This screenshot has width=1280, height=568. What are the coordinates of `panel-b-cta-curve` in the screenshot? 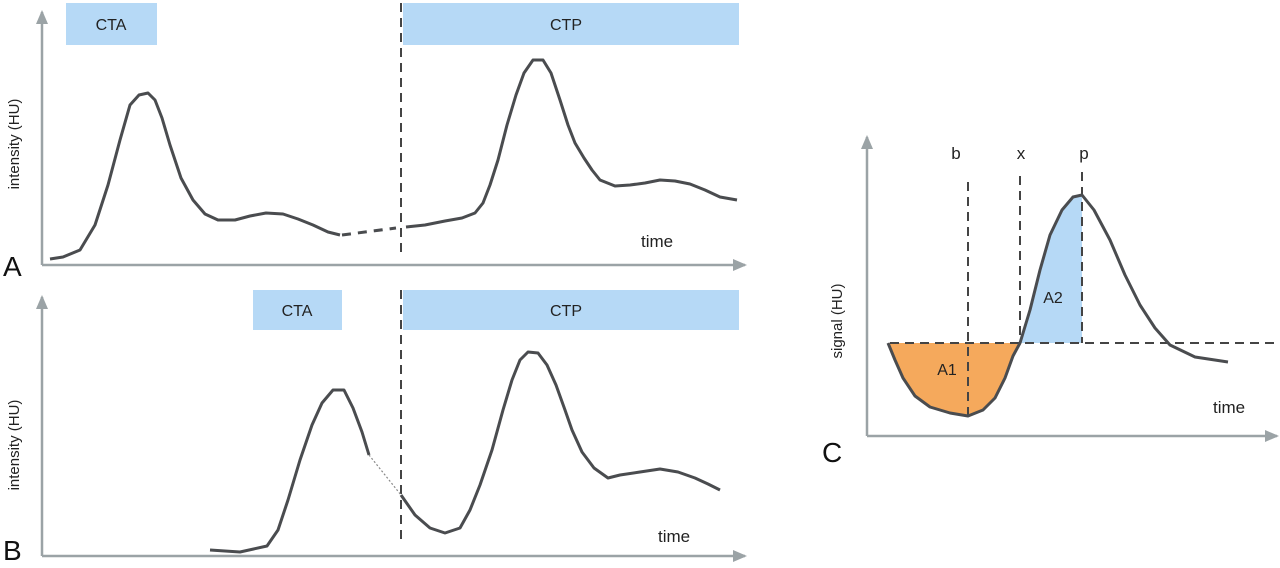 It's located at (290, 471).